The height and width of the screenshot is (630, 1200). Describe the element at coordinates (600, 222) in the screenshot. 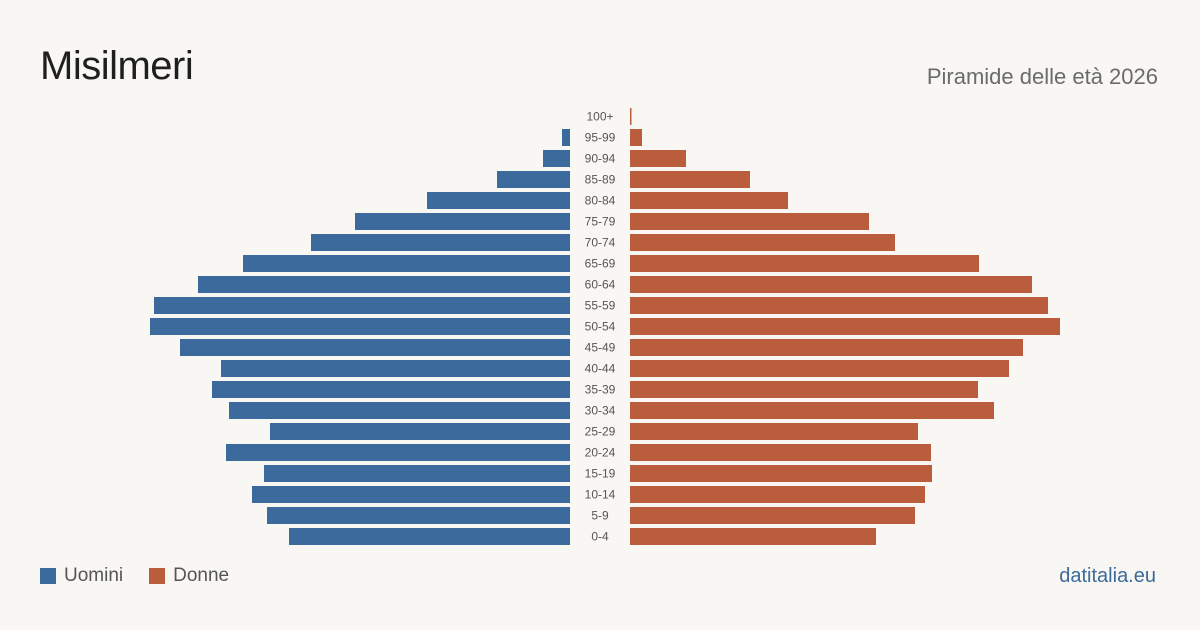

I see `age-label-75-79: 75-79` at that location.